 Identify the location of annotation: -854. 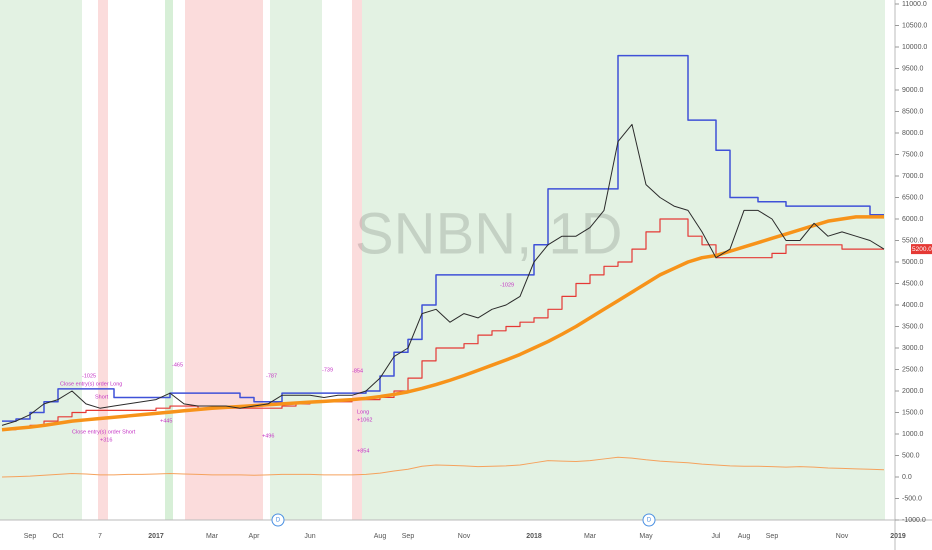
(357, 371).